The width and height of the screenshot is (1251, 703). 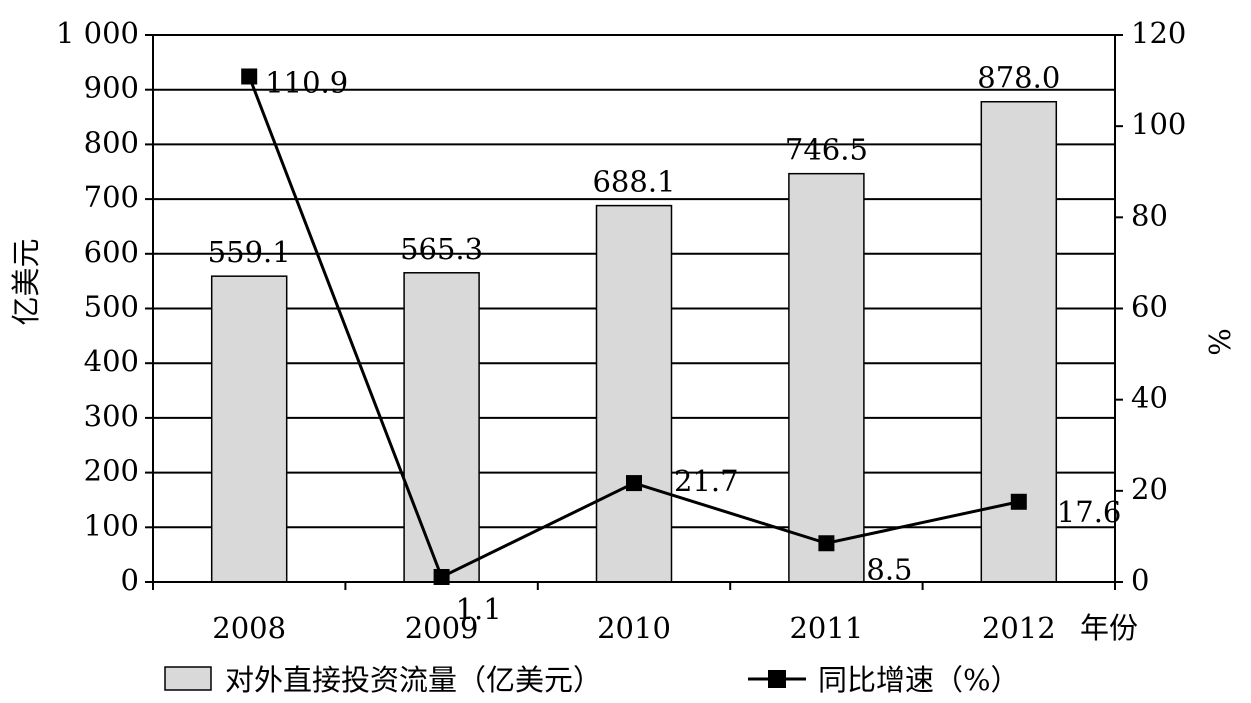 I want to click on y-right-tick-label: 80, so click(x=1149, y=215).